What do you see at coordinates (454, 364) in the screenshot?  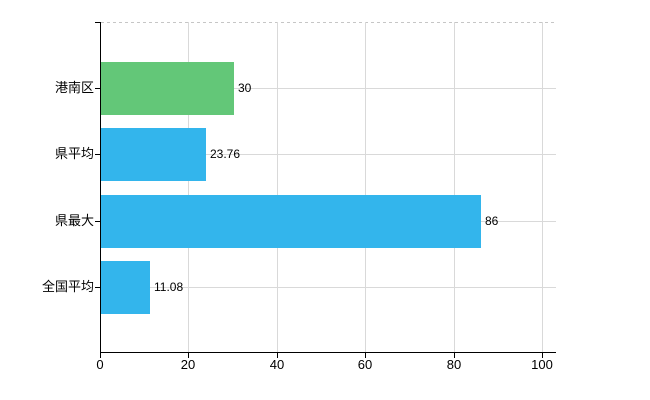 I see `x-tick-label-80: 80` at bounding box center [454, 364].